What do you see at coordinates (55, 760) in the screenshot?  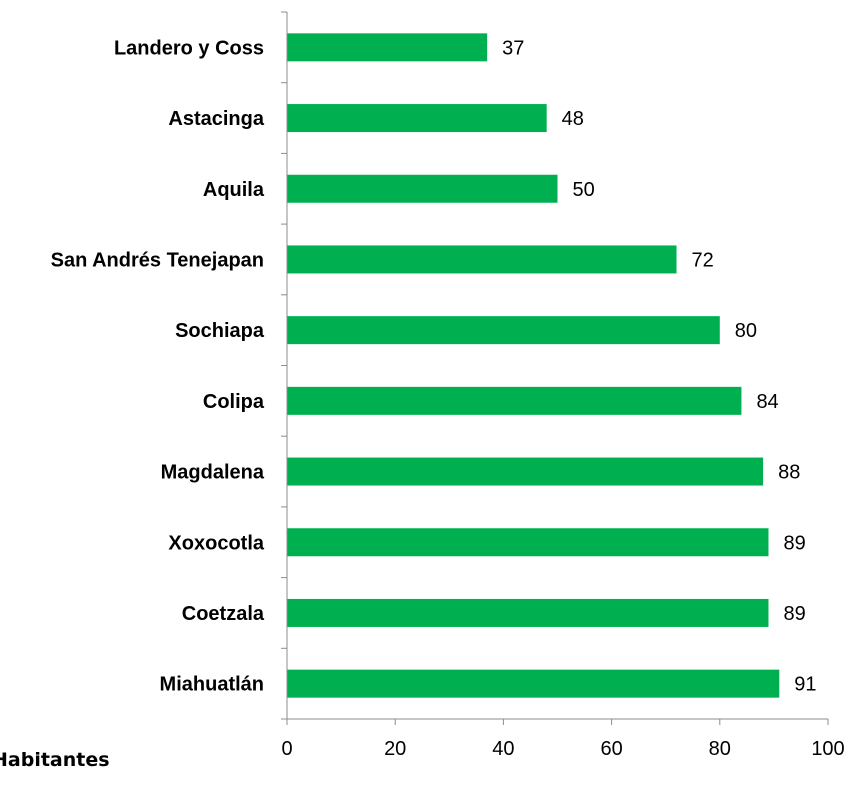 I see `x-axis-title: Habitantes` at bounding box center [55, 760].